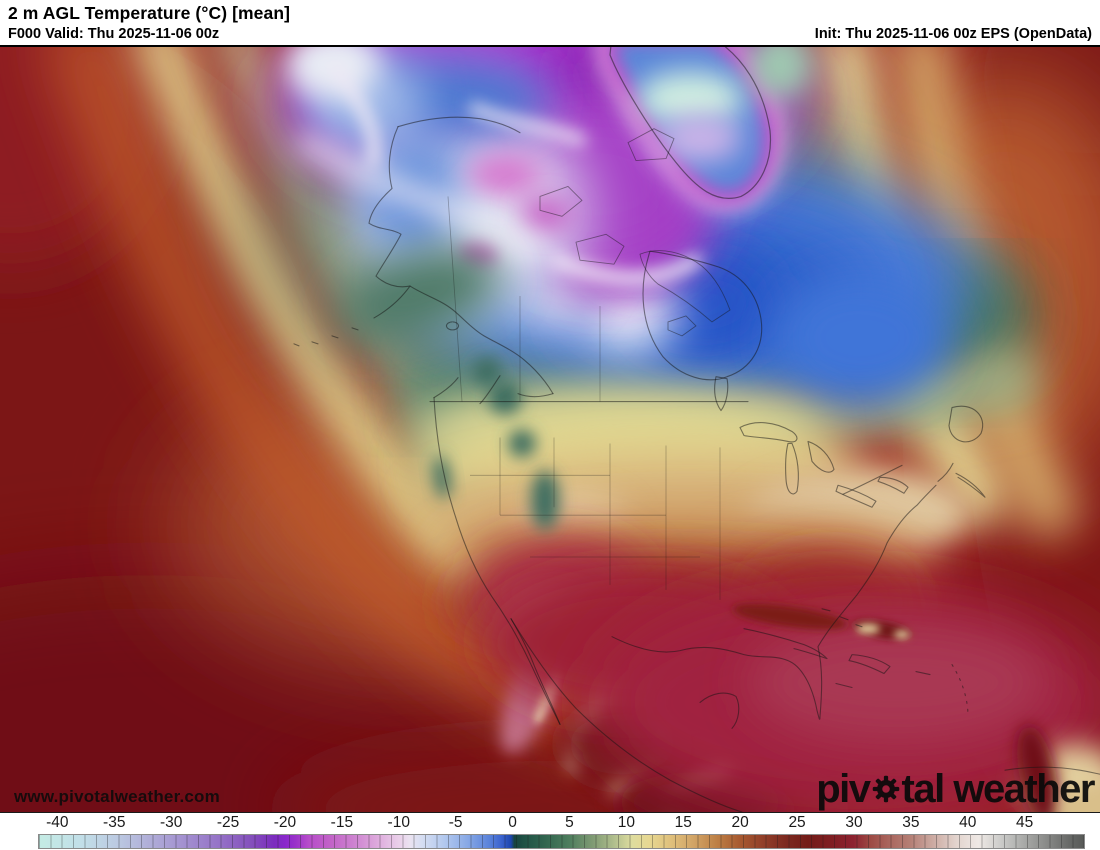  Describe the element at coordinates (843, 789) in the screenshot. I see `brand-prefix: piv` at that location.